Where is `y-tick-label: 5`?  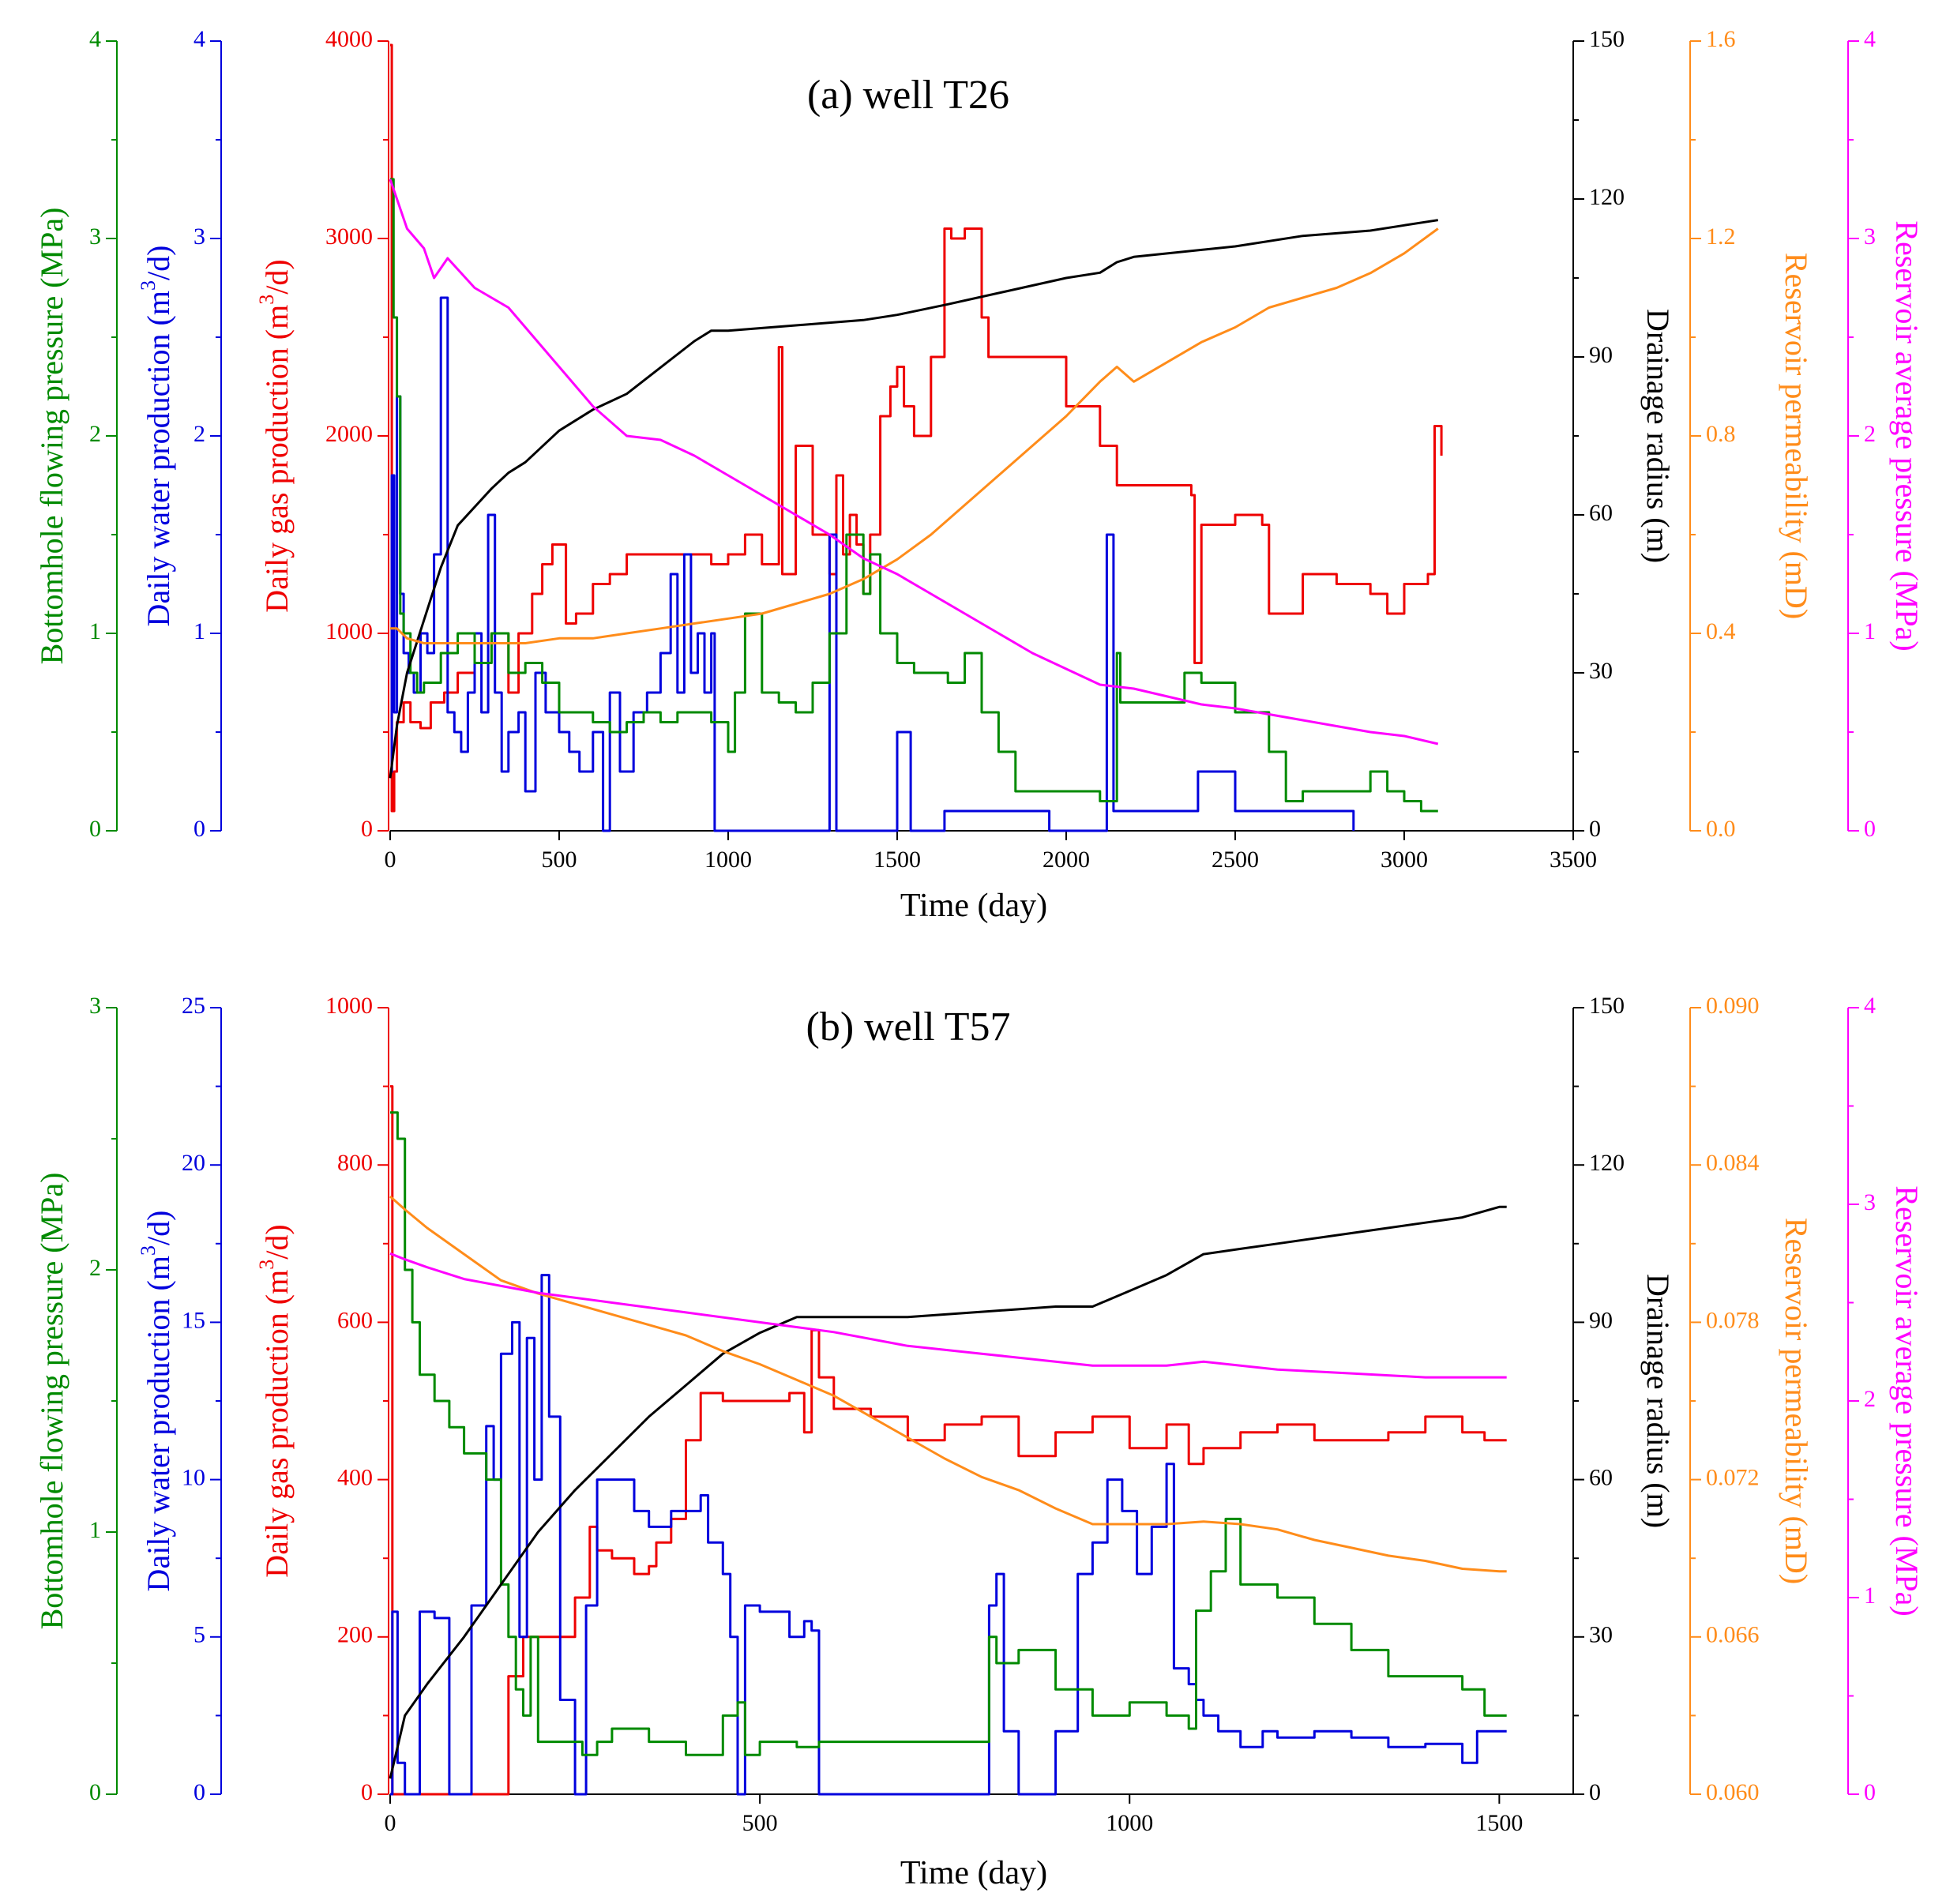 y-tick-label: 5 is located at coordinates (199, 1635).